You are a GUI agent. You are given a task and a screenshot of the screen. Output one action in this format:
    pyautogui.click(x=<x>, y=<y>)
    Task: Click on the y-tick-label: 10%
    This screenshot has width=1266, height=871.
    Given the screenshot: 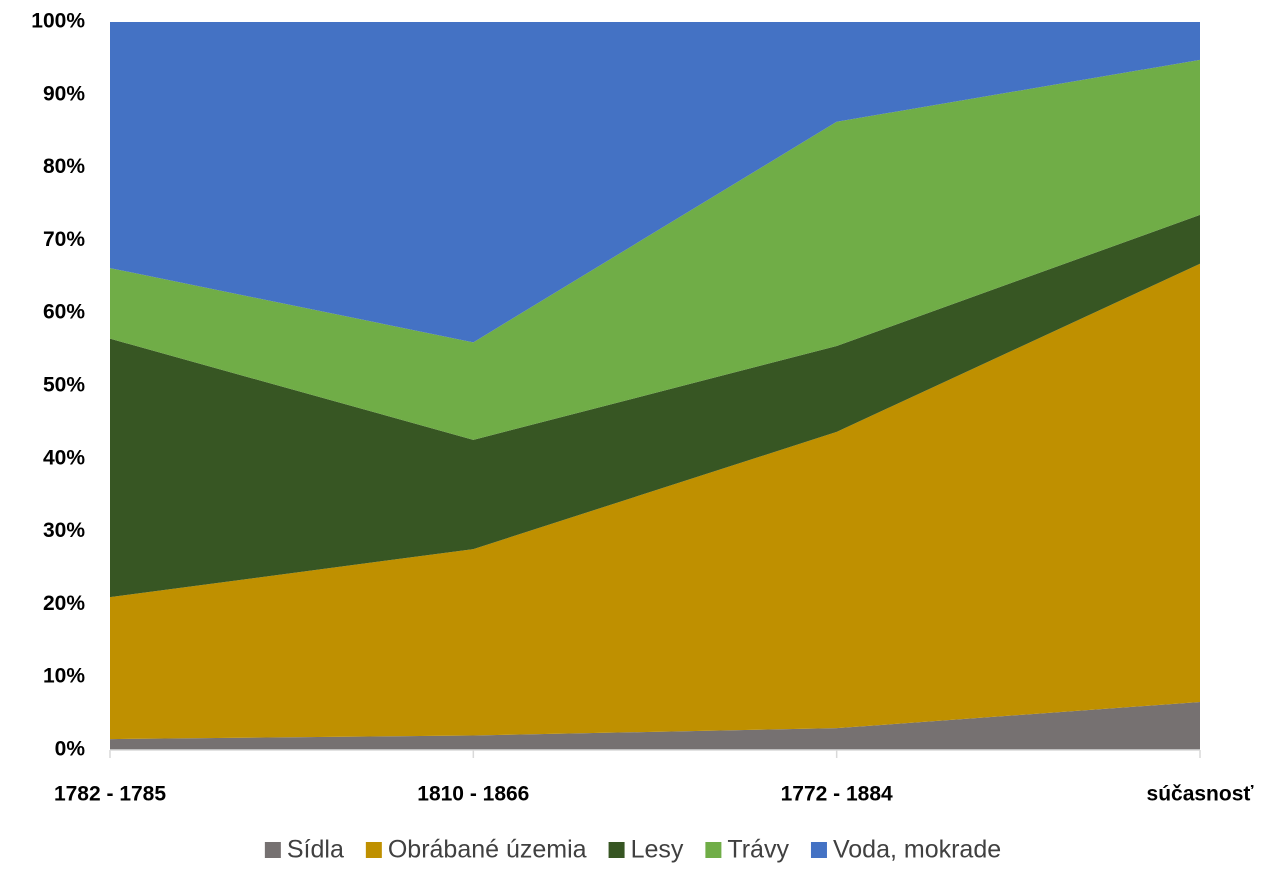 What is the action you would take?
    pyautogui.click(x=64, y=676)
    